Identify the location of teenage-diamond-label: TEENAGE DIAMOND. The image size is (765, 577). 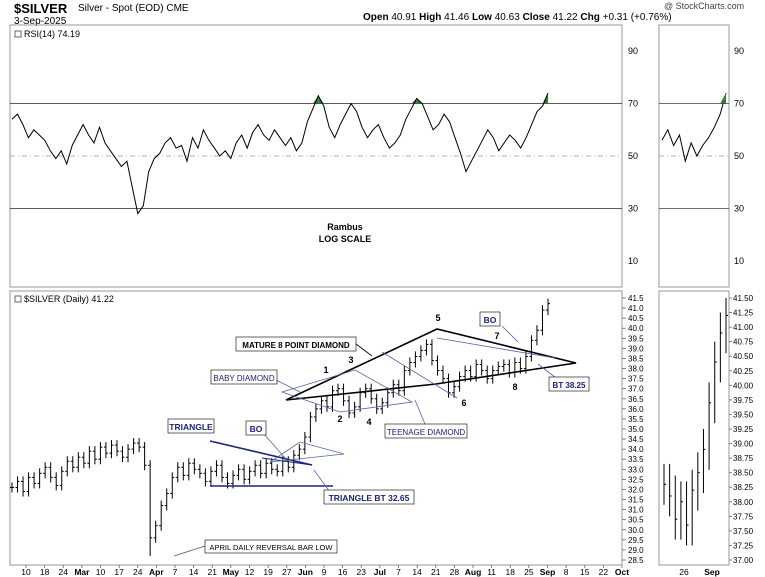
(426, 432).